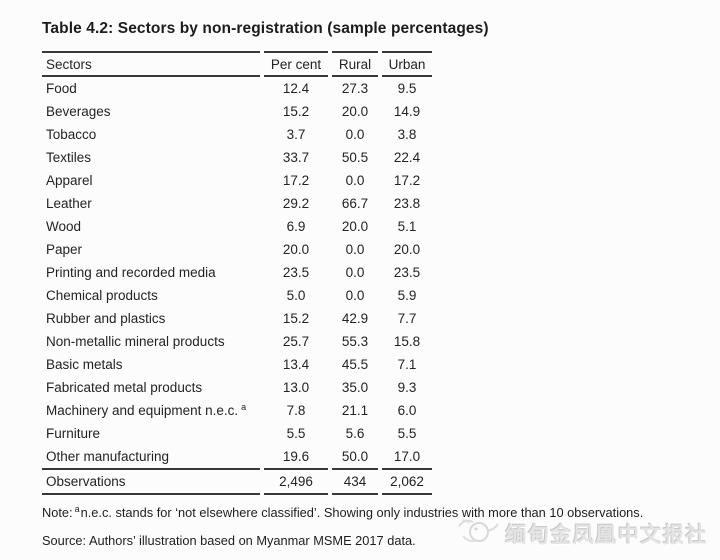 This screenshot has width=720, height=560. I want to click on percent-cell: 13.4, so click(296, 364).